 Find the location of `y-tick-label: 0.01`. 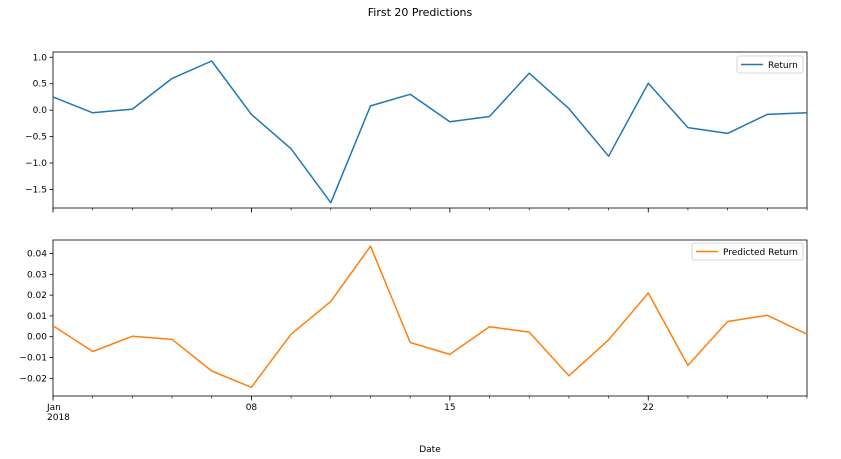

y-tick-label: 0.01 is located at coordinates (37, 317).